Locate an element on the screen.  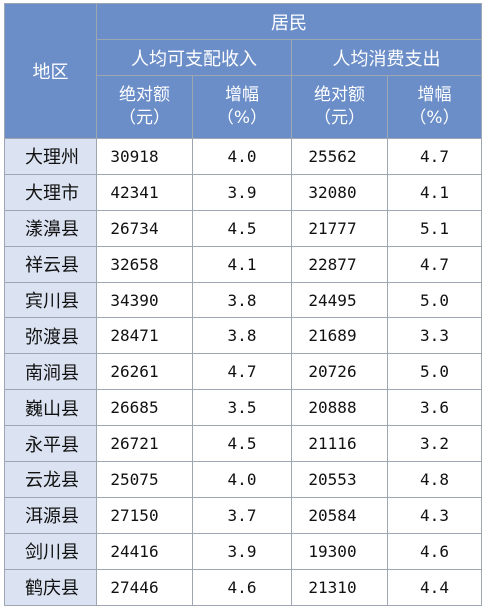
region-cell: 大理市 is located at coordinates (50, 192).